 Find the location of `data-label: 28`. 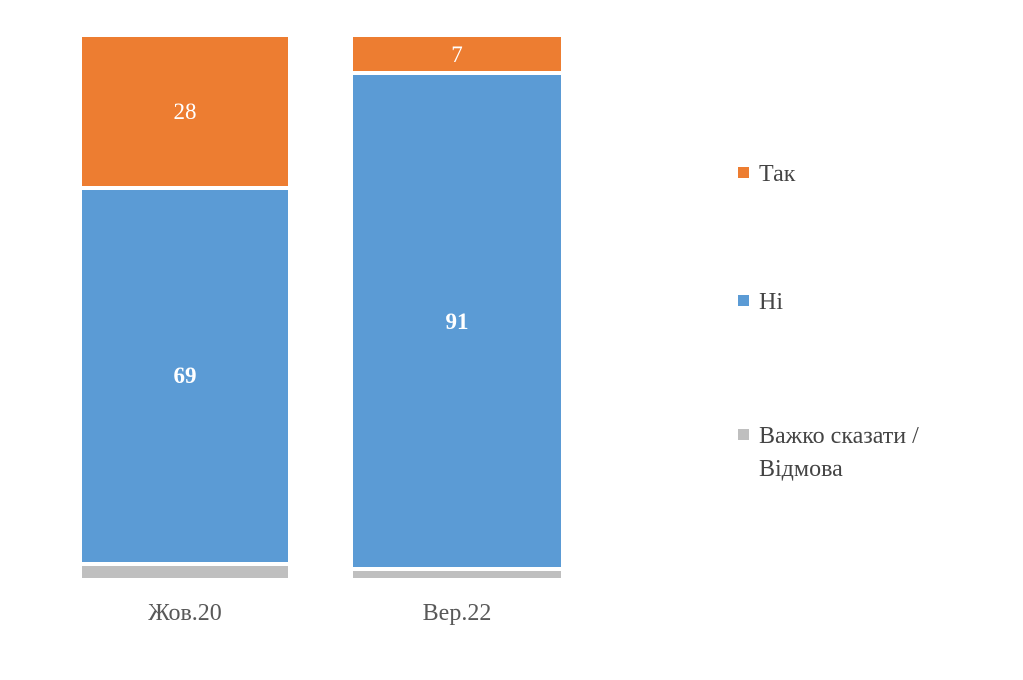

data-label: 28 is located at coordinates (185, 111).